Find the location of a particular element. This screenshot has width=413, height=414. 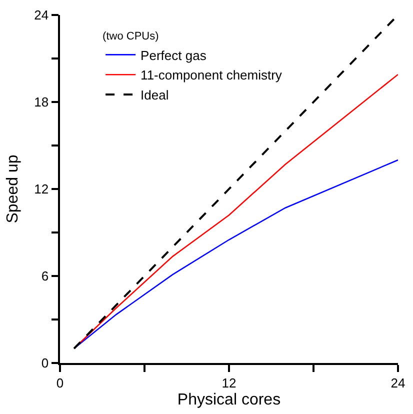

legend-label: Perfect gas is located at coordinates (173, 55).